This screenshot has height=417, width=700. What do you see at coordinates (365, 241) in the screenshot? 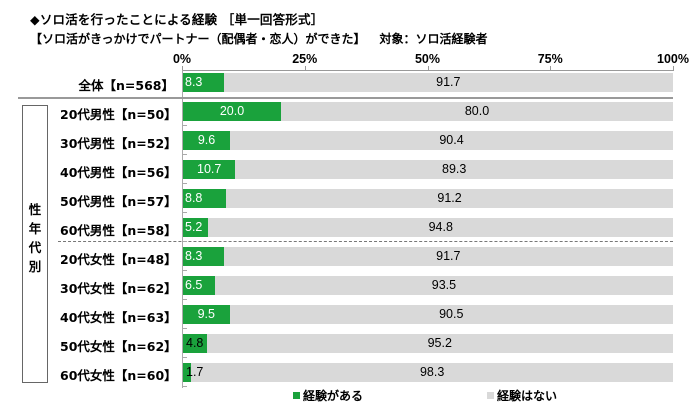
I see `gender-separator` at bounding box center [365, 241].